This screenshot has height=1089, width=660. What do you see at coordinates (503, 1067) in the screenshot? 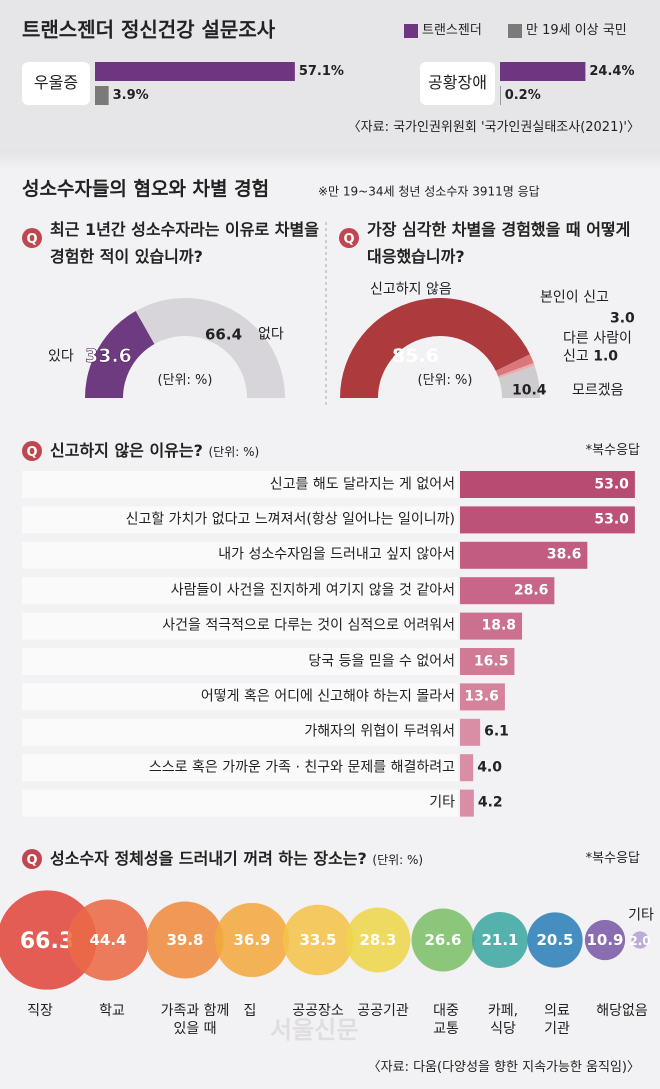
I see `source: 〈자료: 다움(다양성을 향한 지속가능한 움직임)〉` at bounding box center [503, 1067].